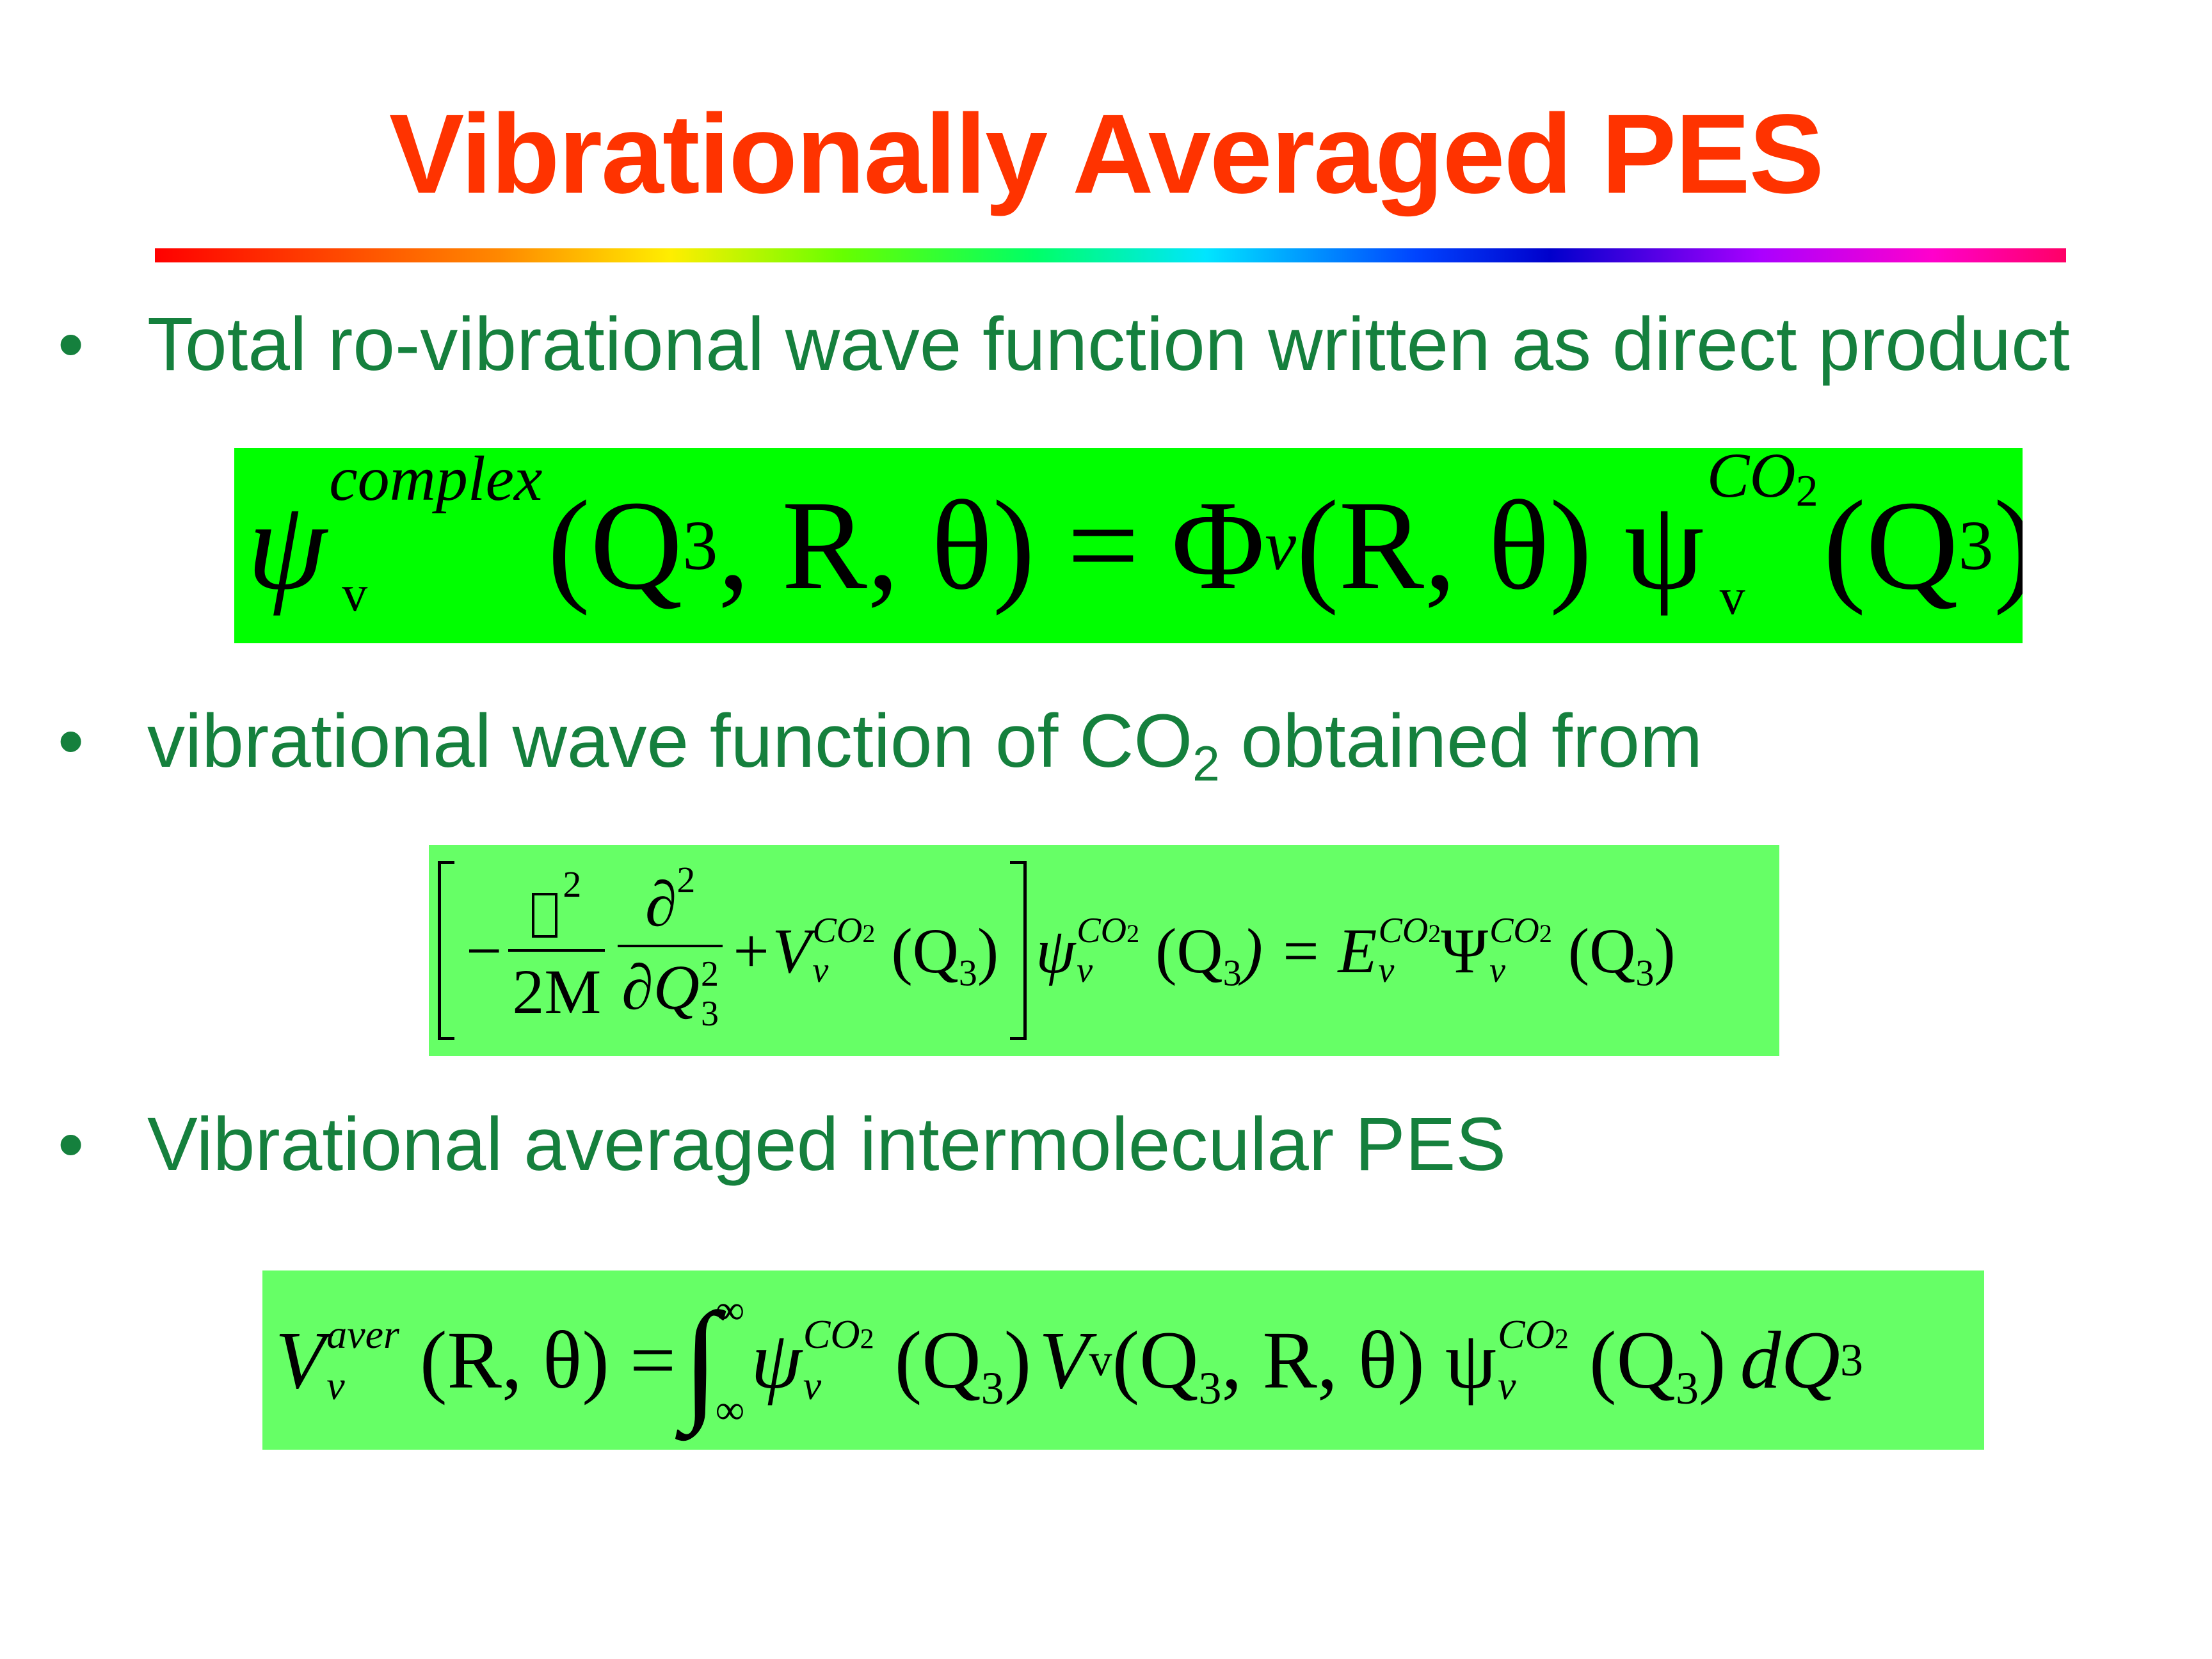 Image resolution: width=2212 pixels, height=1659 pixels. I want to click on eq3-q1-close: ), so click(1018, 1360).